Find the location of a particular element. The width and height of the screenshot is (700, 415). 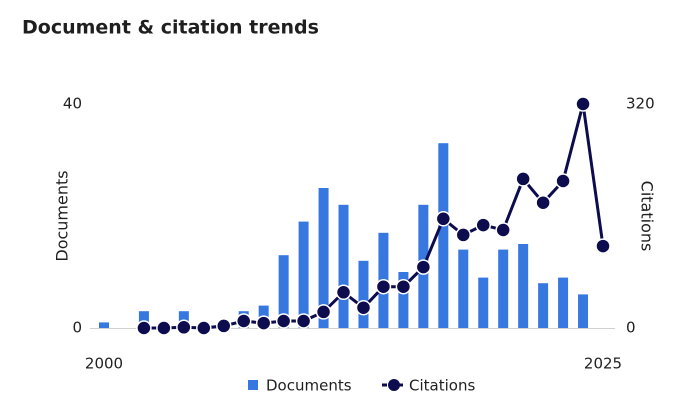

y2-tick-label: 0 is located at coordinates (631, 328).